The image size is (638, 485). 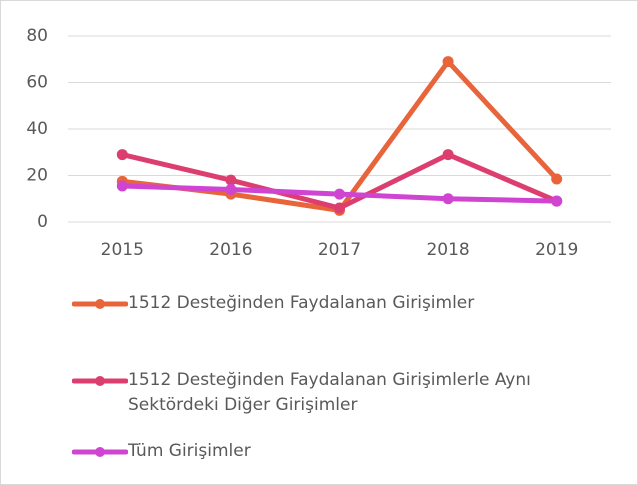 I want to click on y-tick-label: 60, so click(x=37, y=83).